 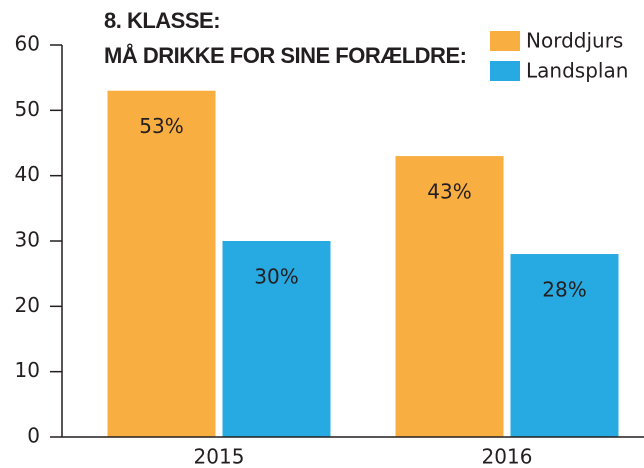 What do you see at coordinates (507, 456) in the screenshot?
I see `x-tick-label: 2016` at bounding box center [507, 456].